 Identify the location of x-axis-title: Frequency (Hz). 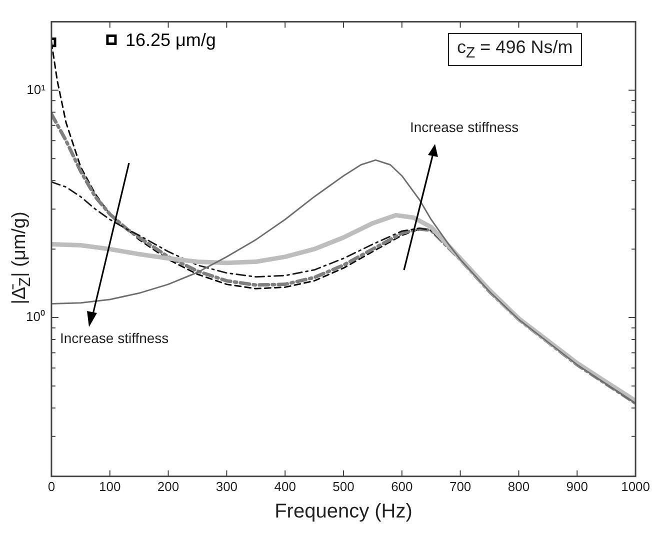
(343, 511).